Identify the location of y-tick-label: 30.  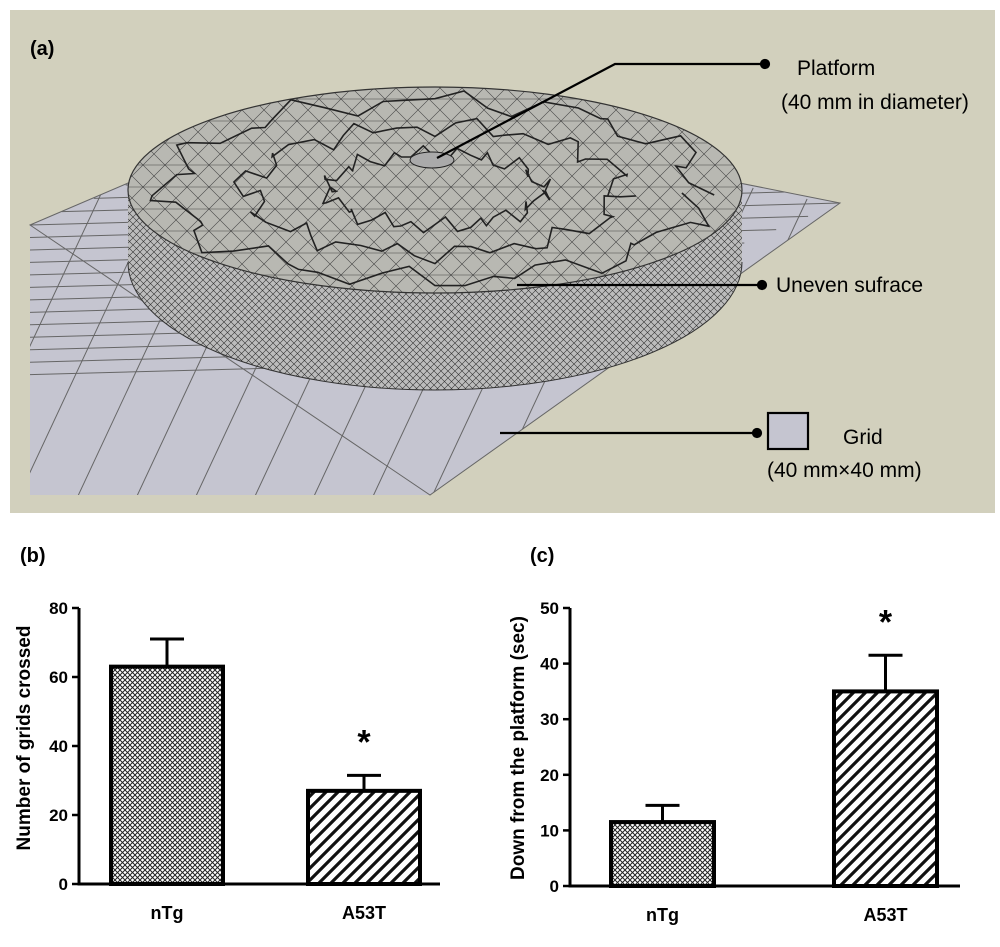
(549, 719).